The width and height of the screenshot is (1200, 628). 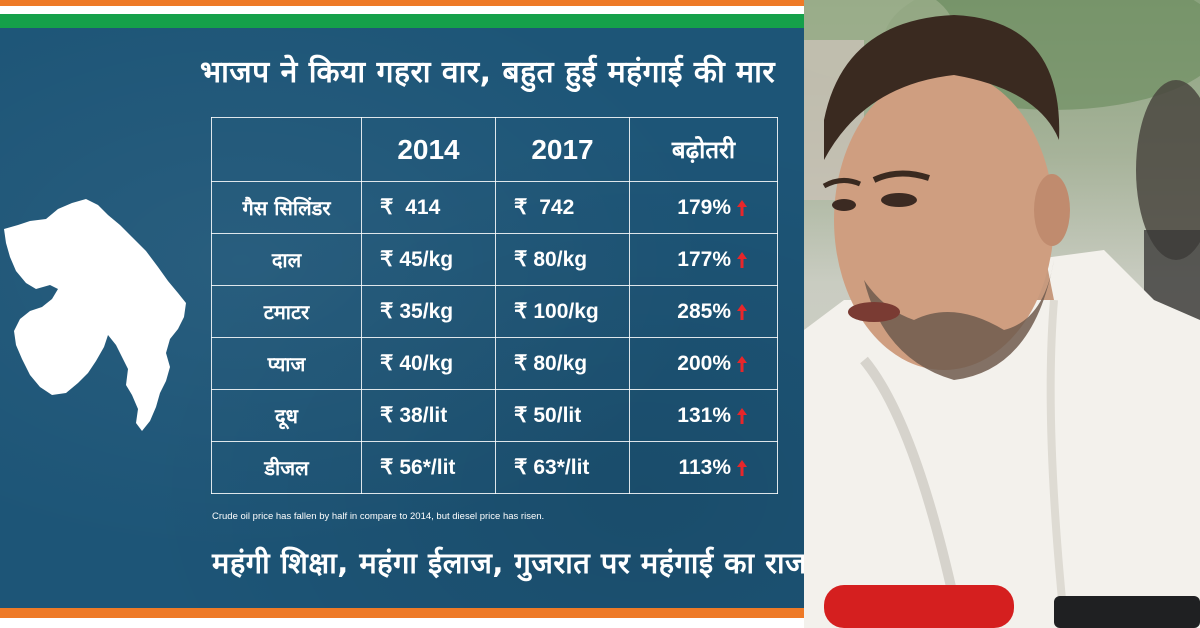 I want to click on price-value: 50/lit, so click(x=557, y=415).